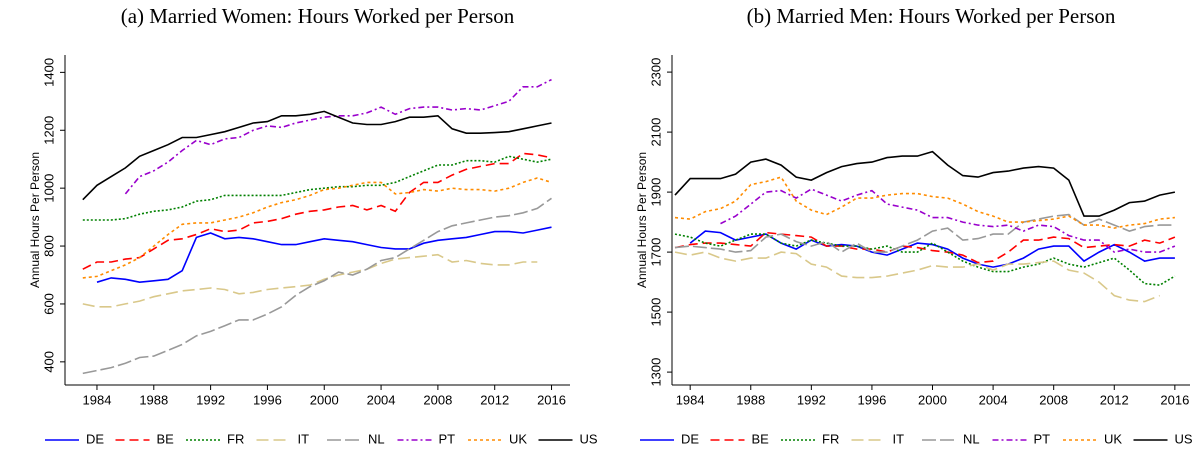 The height and width of the screenshot is (456, 1198). What do you see at coordinates (655, 72) in the screenshot?
I see `y-tick-label: 2300` at bounding box center [655, 72].